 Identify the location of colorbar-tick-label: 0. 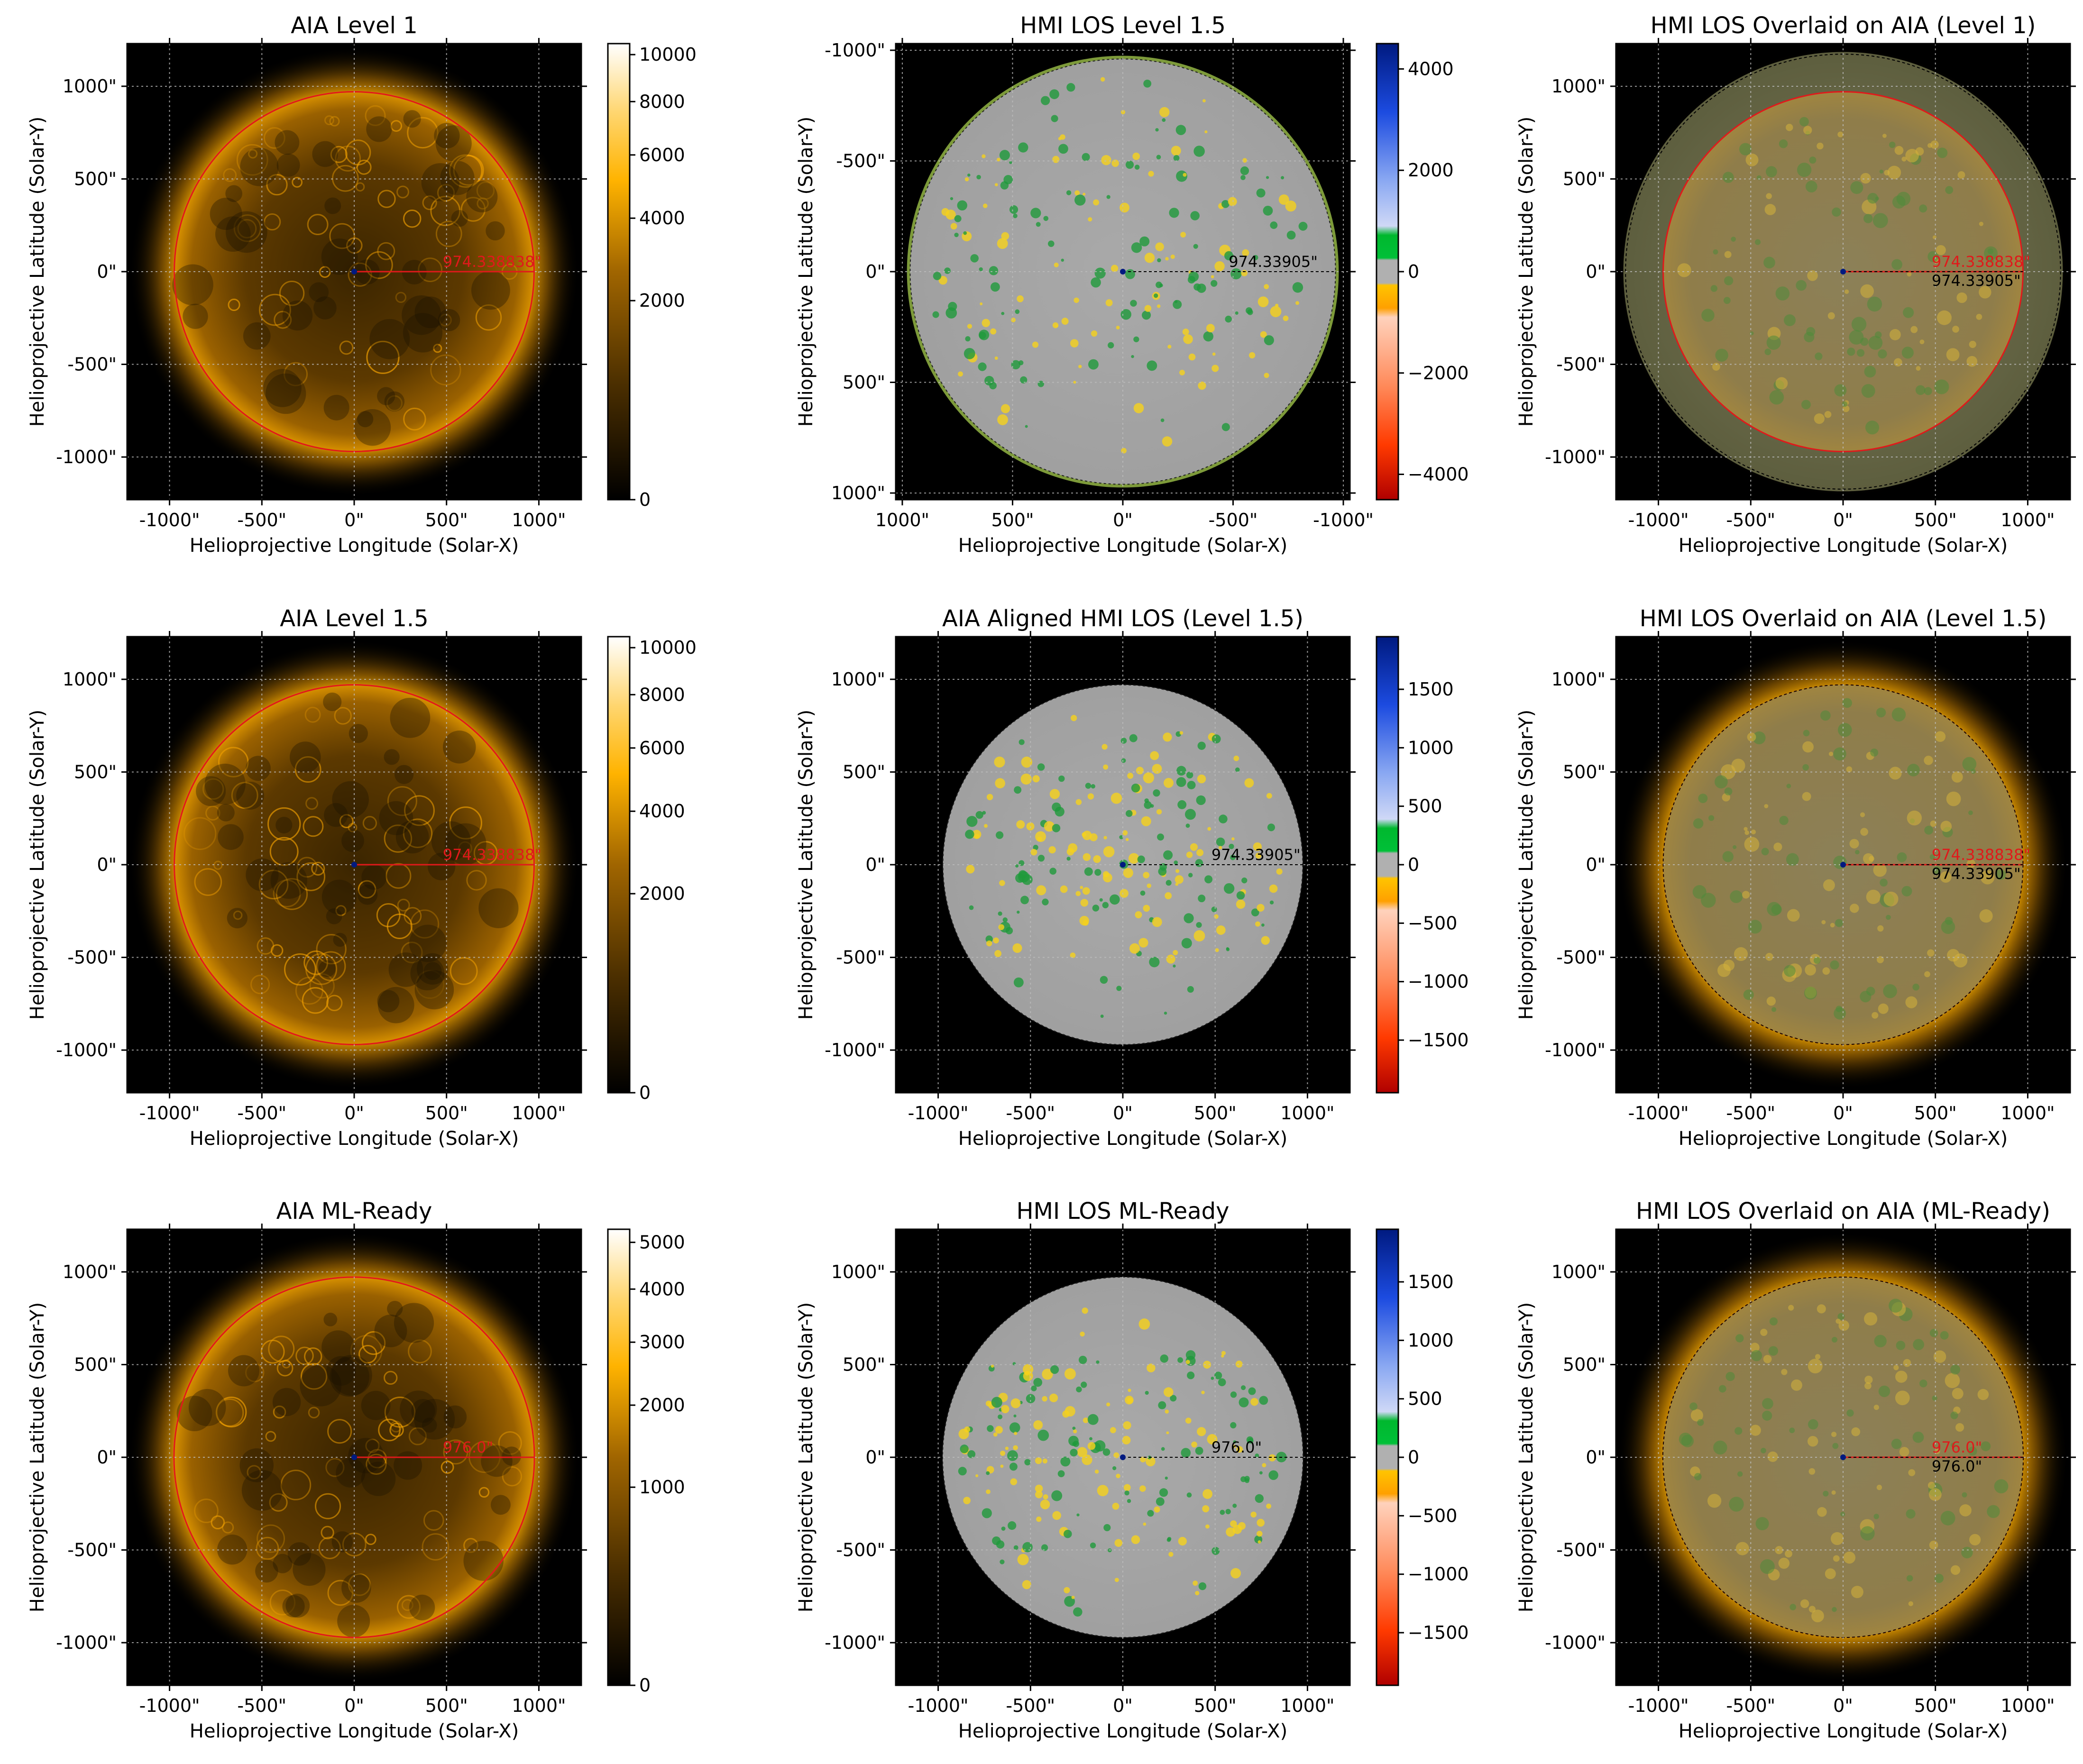
(645, 1092).